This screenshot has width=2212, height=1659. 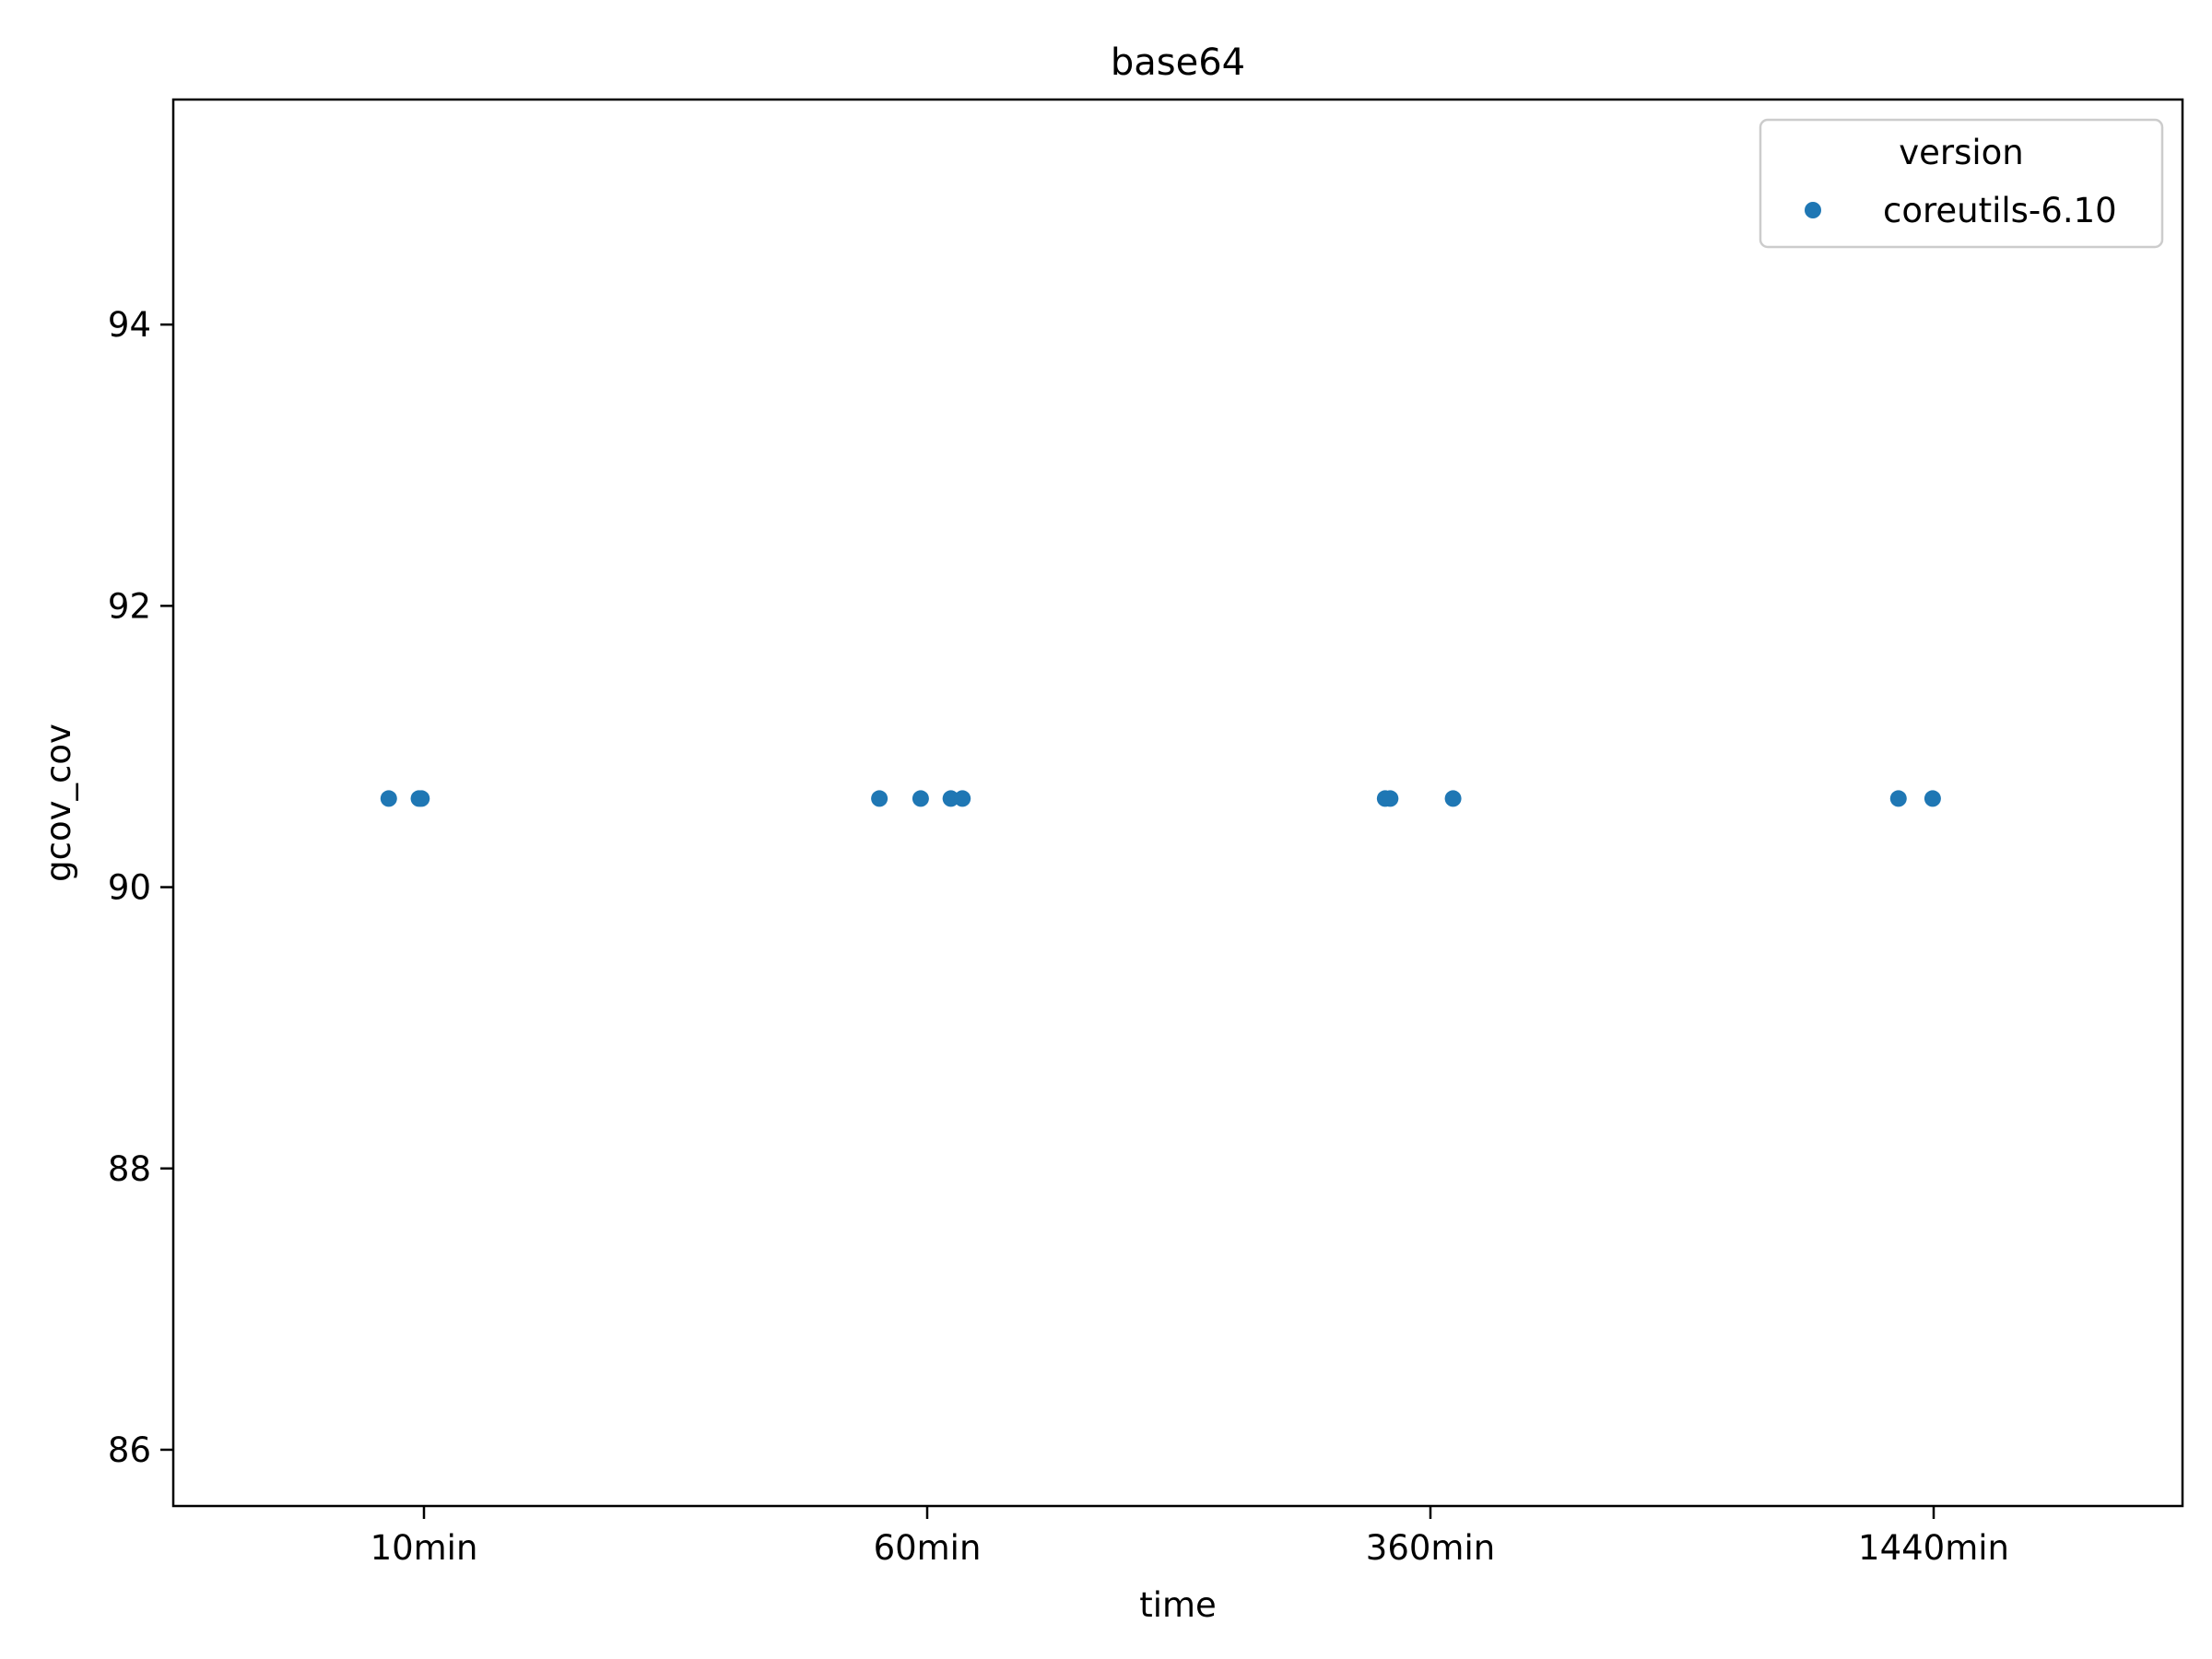 I want to click on legend-title: version, so click(x=1961, y=152).